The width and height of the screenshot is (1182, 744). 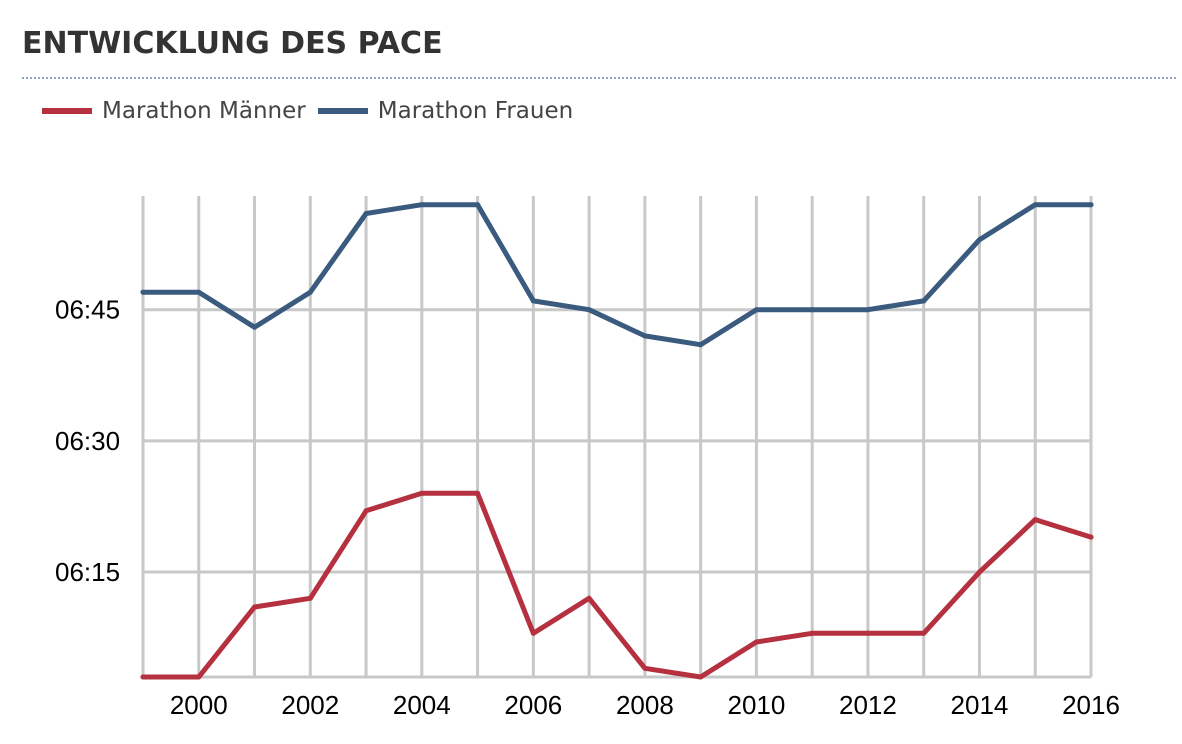 What do you see at coordinates (232, 43) in the screenshot?
I see `chart-title: ENTWICKLUNG DES PACE` at bounding box center [232, 43].